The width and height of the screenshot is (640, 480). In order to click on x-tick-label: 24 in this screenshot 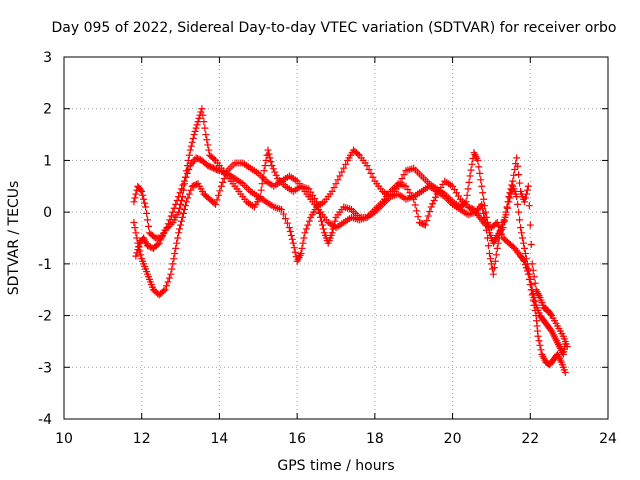, I will do `click(608, 439)`.